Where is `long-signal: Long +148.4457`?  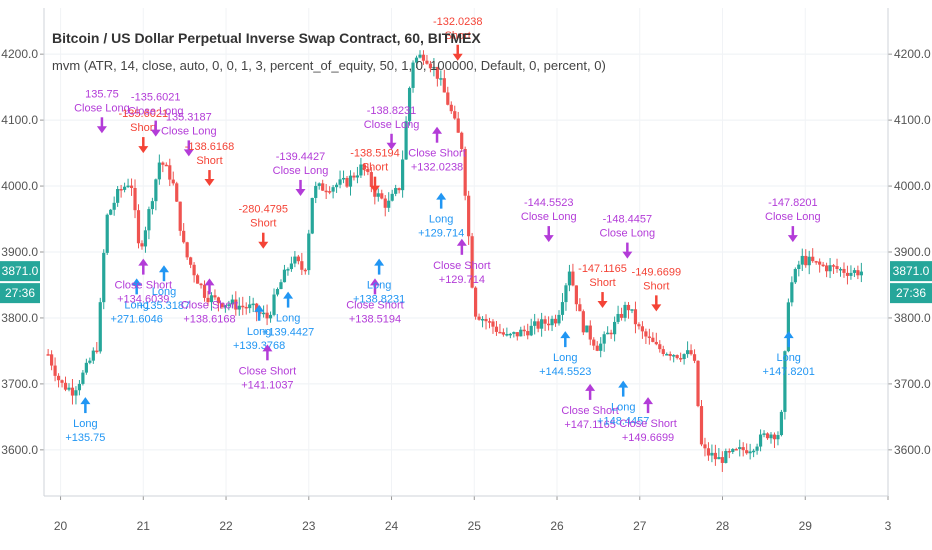
long-signal: Long +148.4457 is located at coordinates (623, 404).